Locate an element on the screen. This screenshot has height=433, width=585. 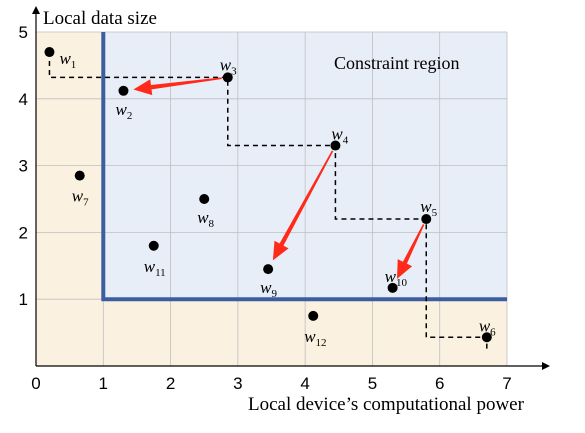
point-w11 is located at coordinates (153, 245).